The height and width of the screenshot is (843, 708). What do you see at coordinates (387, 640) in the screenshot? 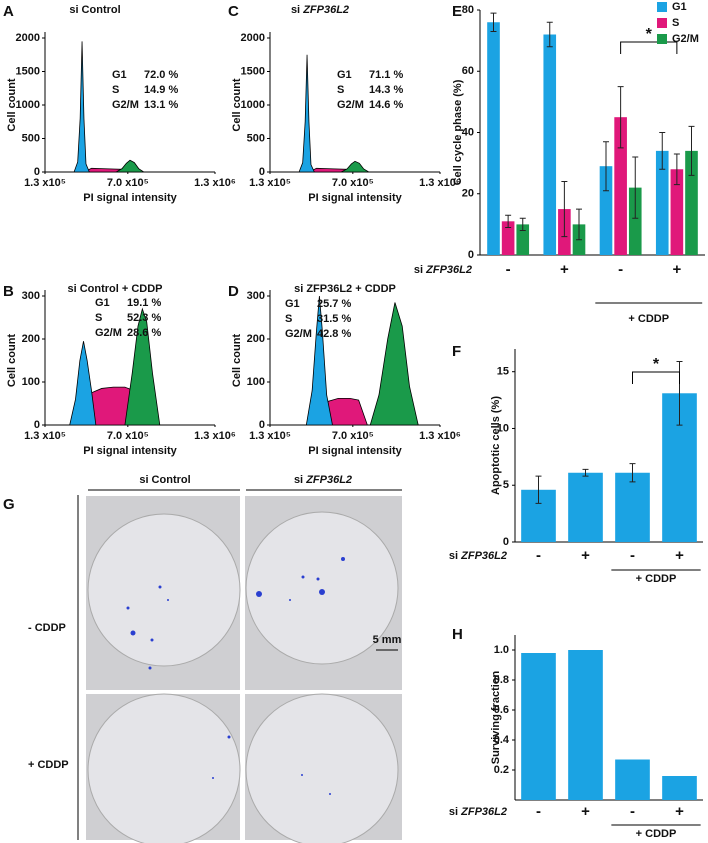
I see `scale-label: 5 mm` at bounding box center [387, 640].